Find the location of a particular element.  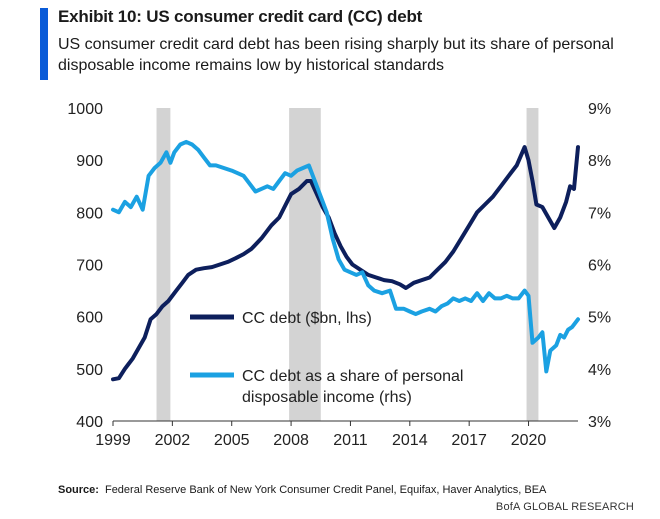

y-left-tick-500: 500 is located at coordinates (89, 370).